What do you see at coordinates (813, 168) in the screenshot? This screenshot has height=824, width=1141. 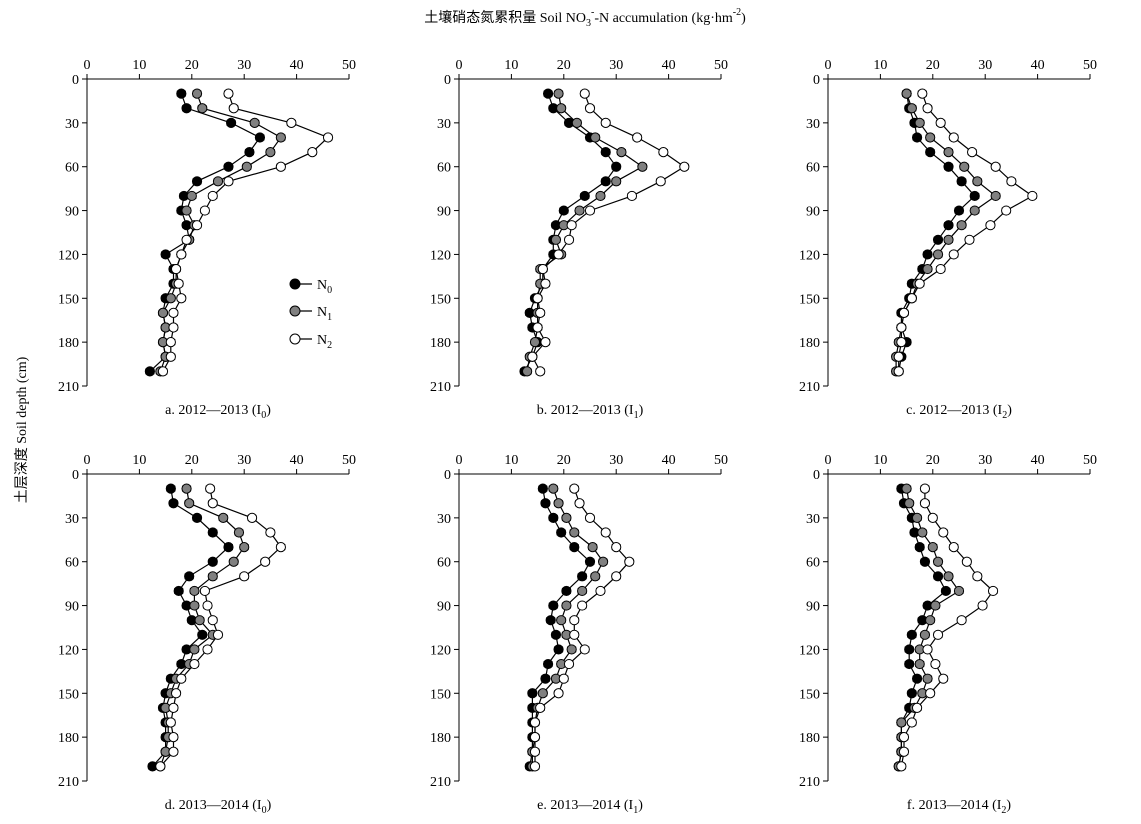 I see `y-tick-label: 60` at bounding box center [813, 168].